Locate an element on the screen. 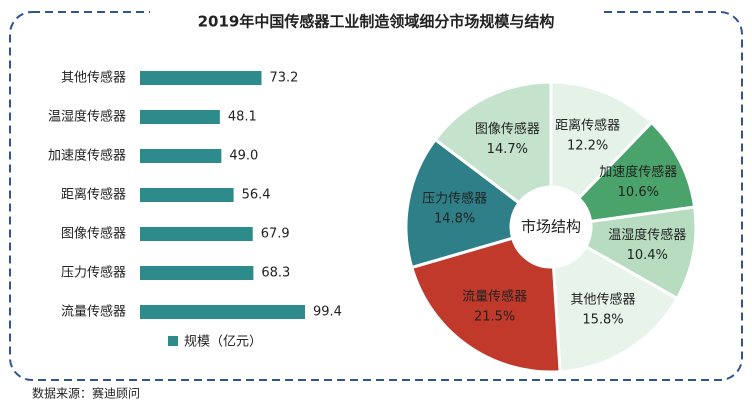  source: 数据来源：赛迪顾问 is located at coordinates (86, 393).